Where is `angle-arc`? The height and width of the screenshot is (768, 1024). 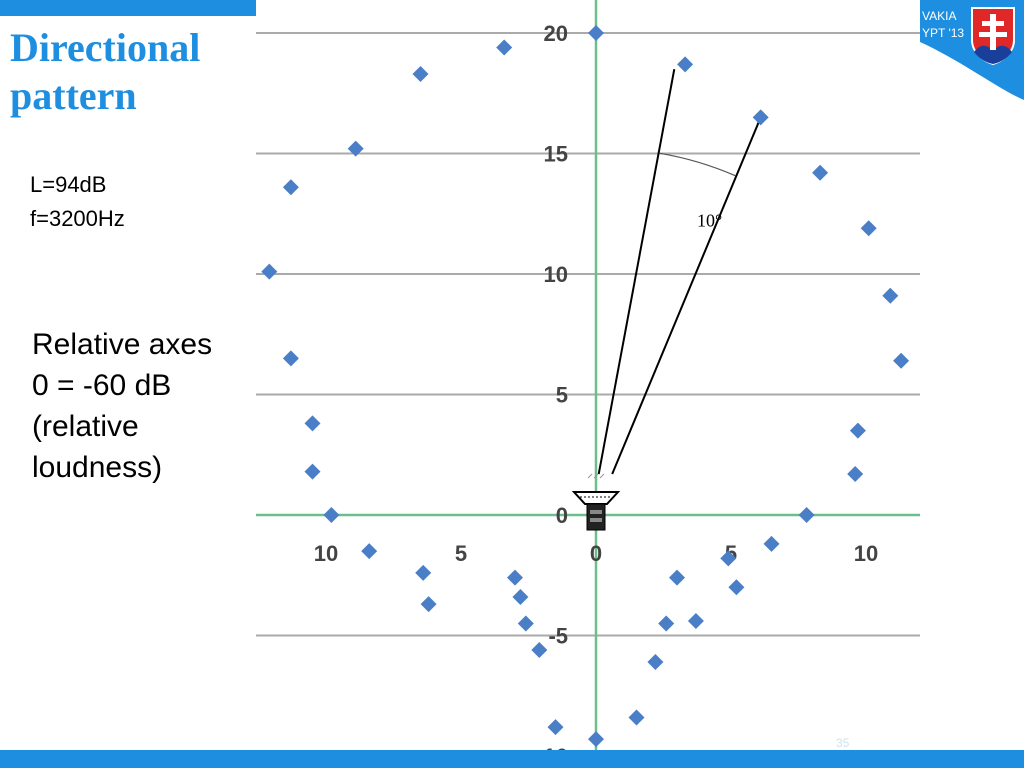 angle-arc is located at coordinates (697, 164).